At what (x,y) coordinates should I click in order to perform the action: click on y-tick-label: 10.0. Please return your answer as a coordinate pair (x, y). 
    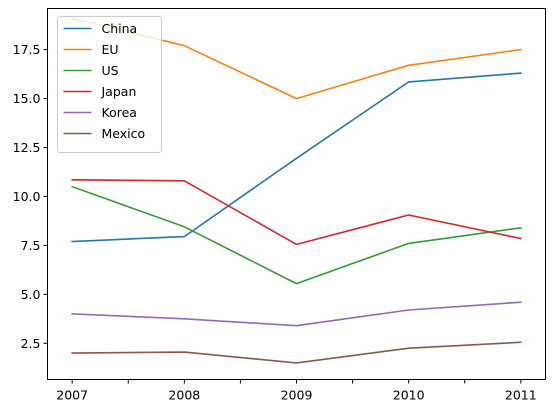
    Looking at the image, I should click on (27, 196).